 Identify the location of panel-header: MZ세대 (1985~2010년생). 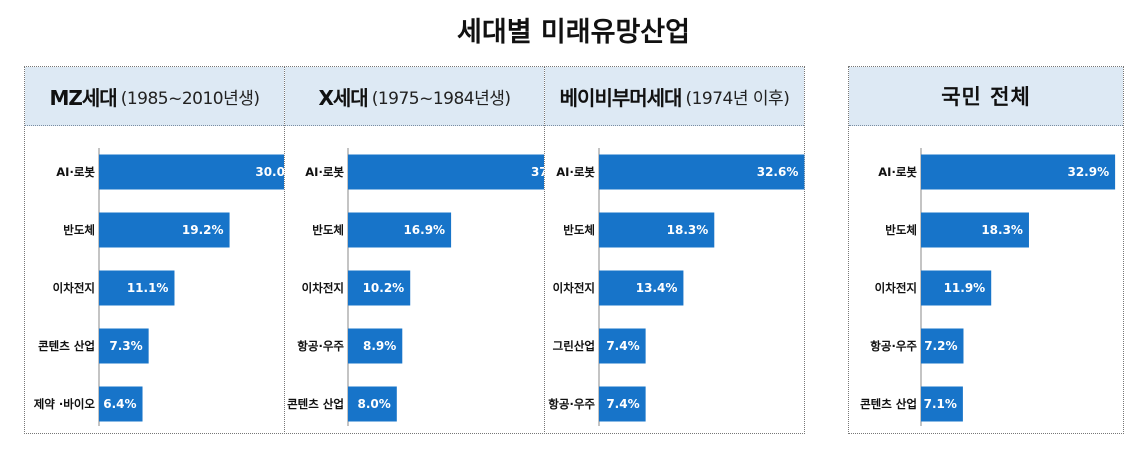
(154, 96).